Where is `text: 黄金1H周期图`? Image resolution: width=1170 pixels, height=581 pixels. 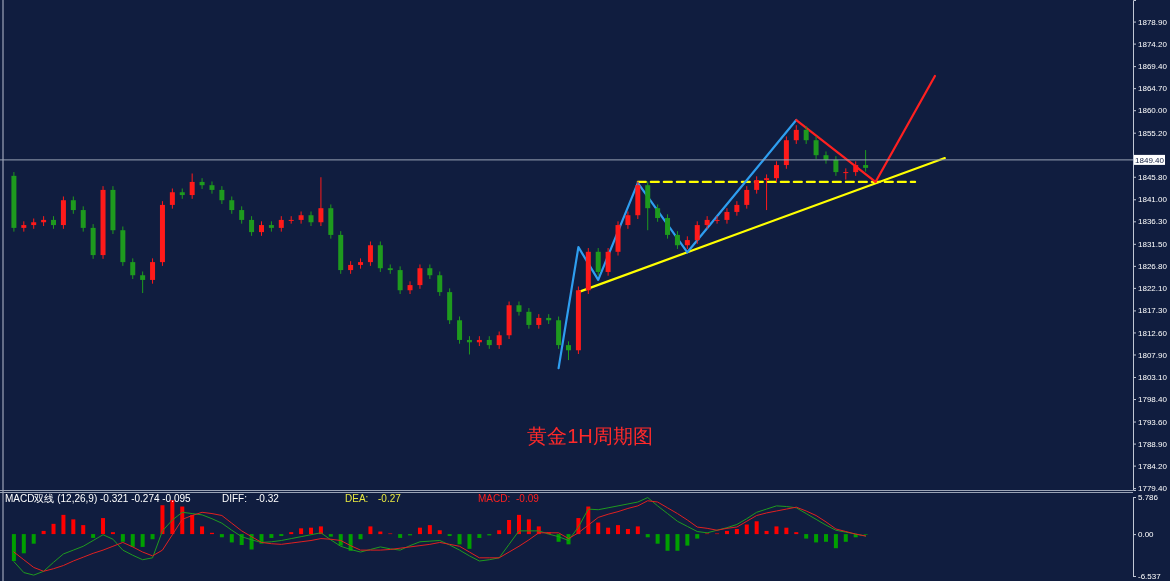 text: 黄金1H周期图 is located at coordinates (590, 436).